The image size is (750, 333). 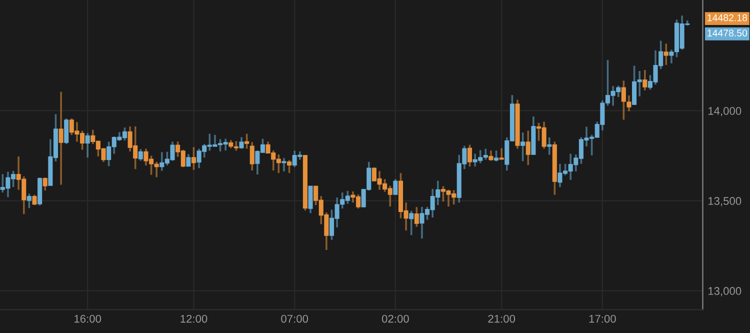 I want to click on x-tick-label: 07:00, so click(x=294, y=318).